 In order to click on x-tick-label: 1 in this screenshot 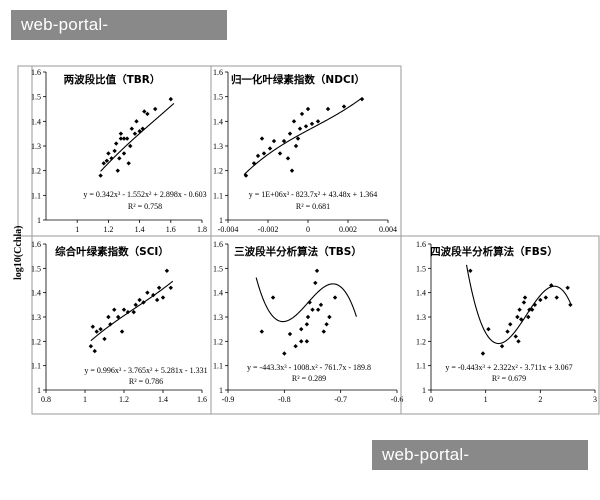, I will do `click(486, 399)`.